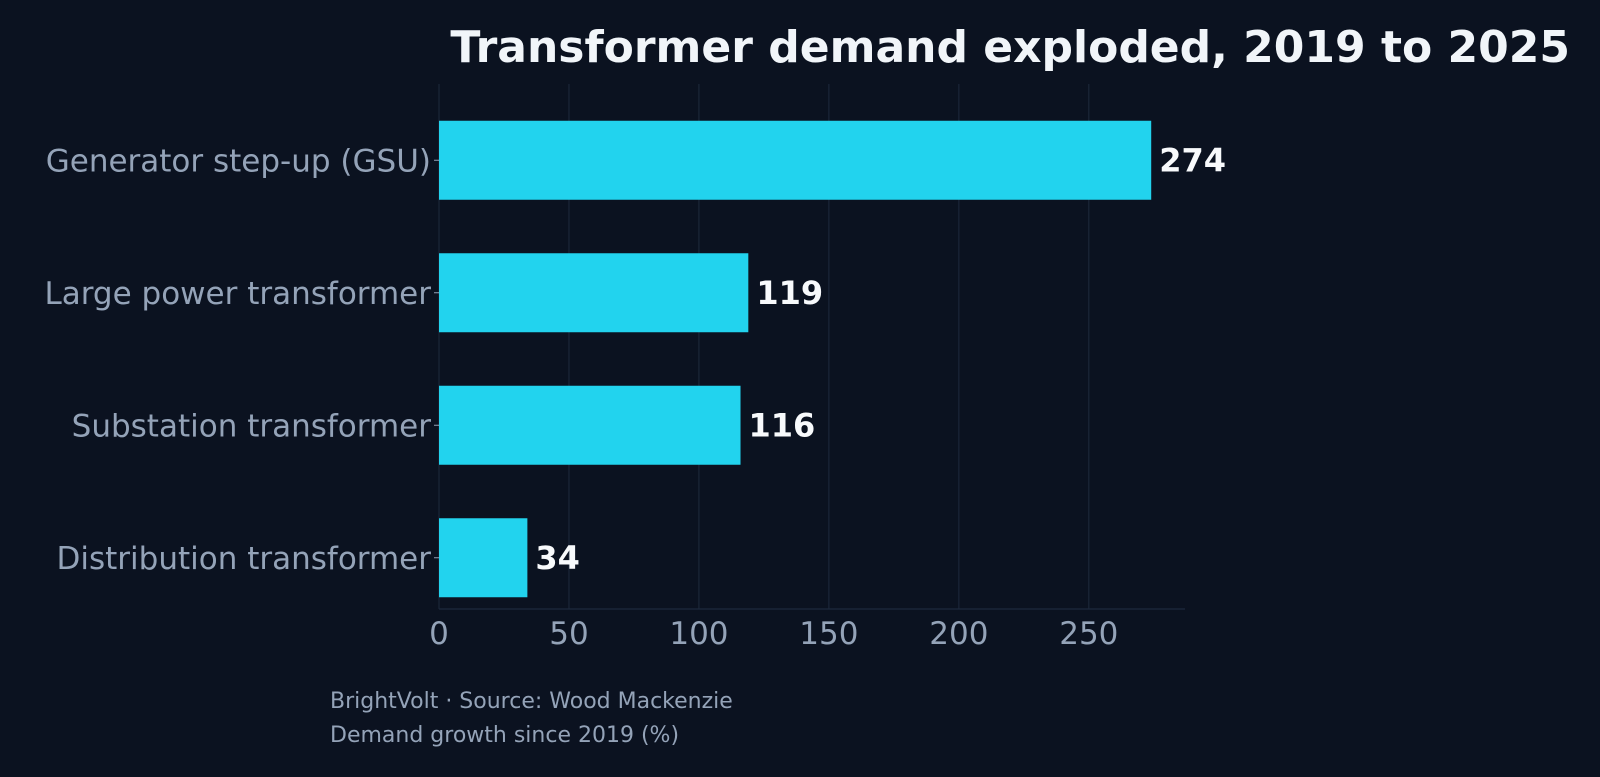  What do you see at coordinates (237, 294) in the screenshot?
I see `category-label-1: Large power transformer` at bounding box center [237, 294].